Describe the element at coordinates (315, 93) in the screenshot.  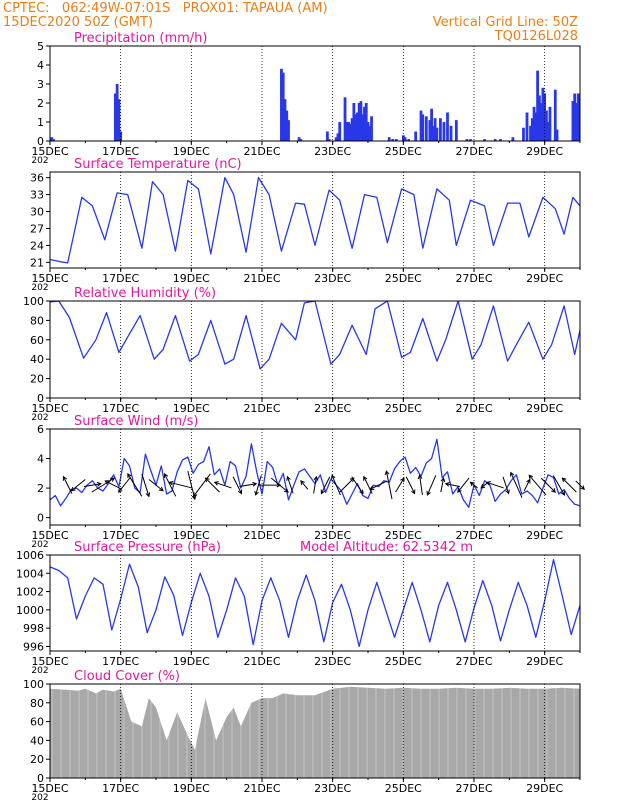
I see `precip-frame` at that location.